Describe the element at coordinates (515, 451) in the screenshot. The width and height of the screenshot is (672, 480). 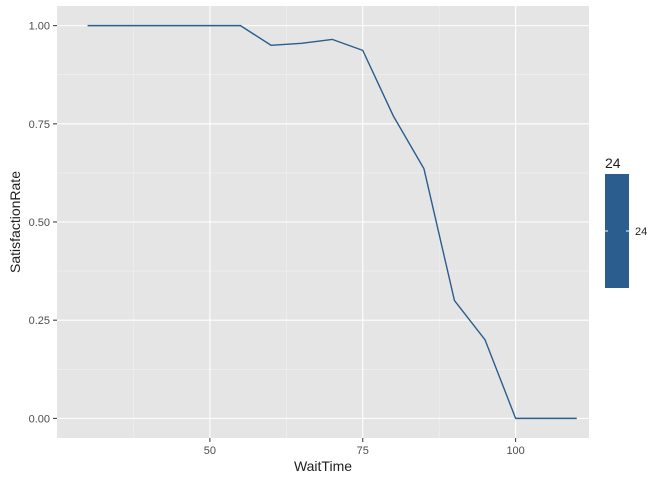
I see `x-tick-label: 100` at that location.